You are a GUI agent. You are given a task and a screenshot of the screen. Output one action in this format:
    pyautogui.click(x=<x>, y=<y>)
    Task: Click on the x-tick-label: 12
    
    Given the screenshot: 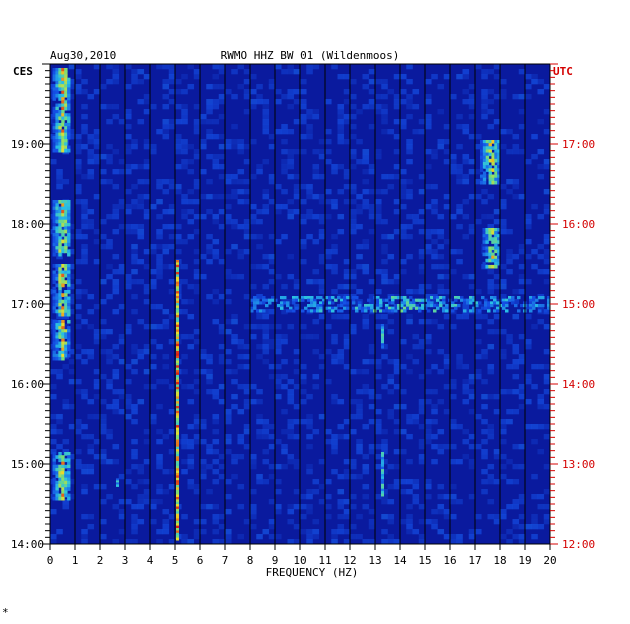 What is the action you would take?
    pyautogui.click(x=349, y=560)
    